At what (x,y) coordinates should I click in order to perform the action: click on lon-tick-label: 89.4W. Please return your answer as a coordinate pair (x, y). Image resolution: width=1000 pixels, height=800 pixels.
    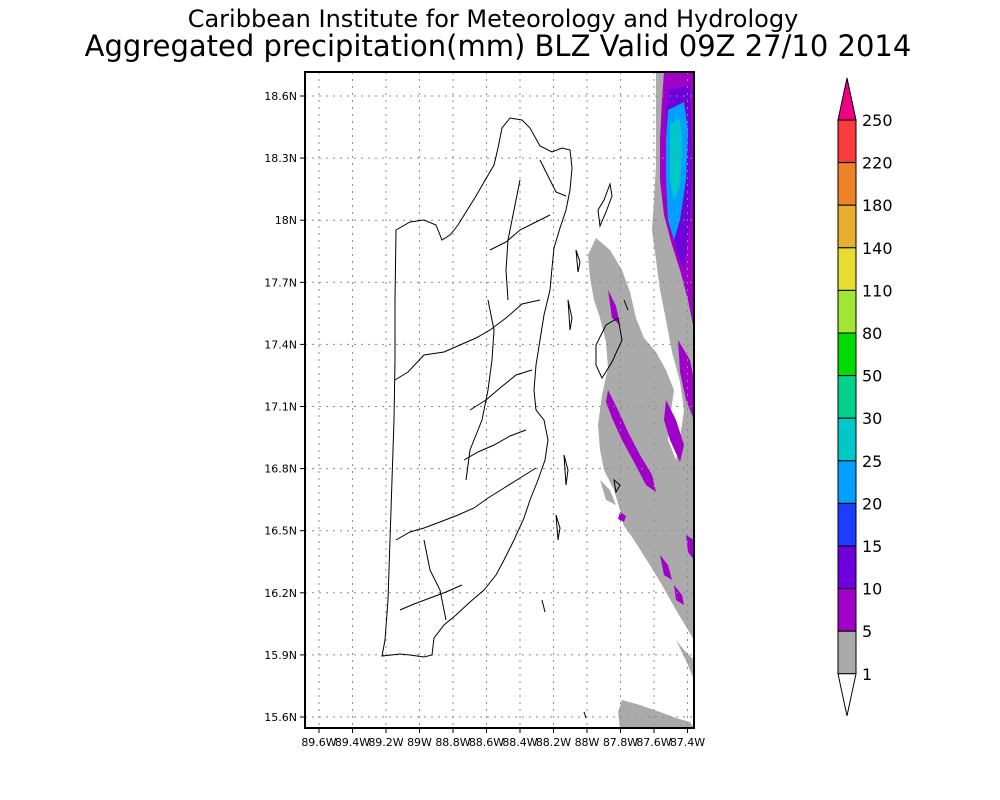
    Looking at the image, I should click on (352, 742).